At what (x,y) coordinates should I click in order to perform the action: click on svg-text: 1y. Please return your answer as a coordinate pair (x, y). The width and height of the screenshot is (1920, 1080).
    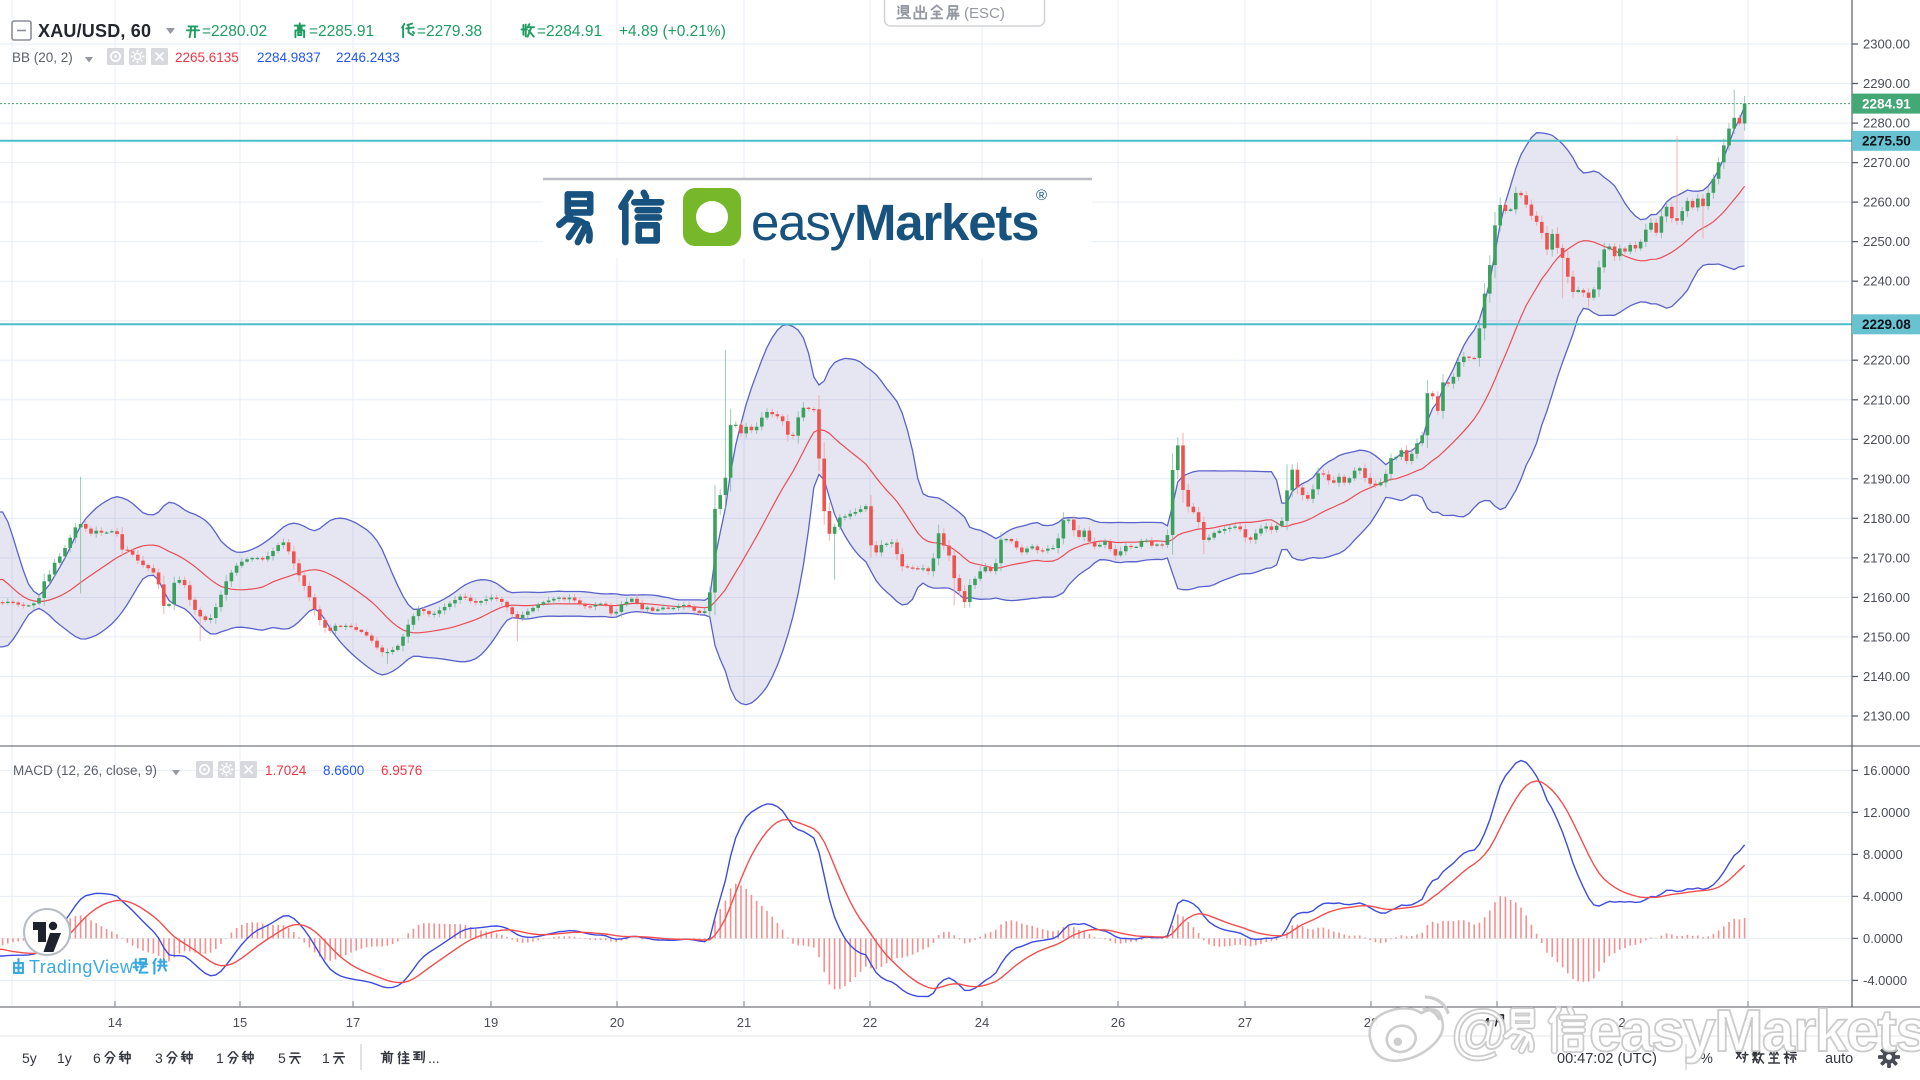
    Looking at the image, I should click on (64, 1058).